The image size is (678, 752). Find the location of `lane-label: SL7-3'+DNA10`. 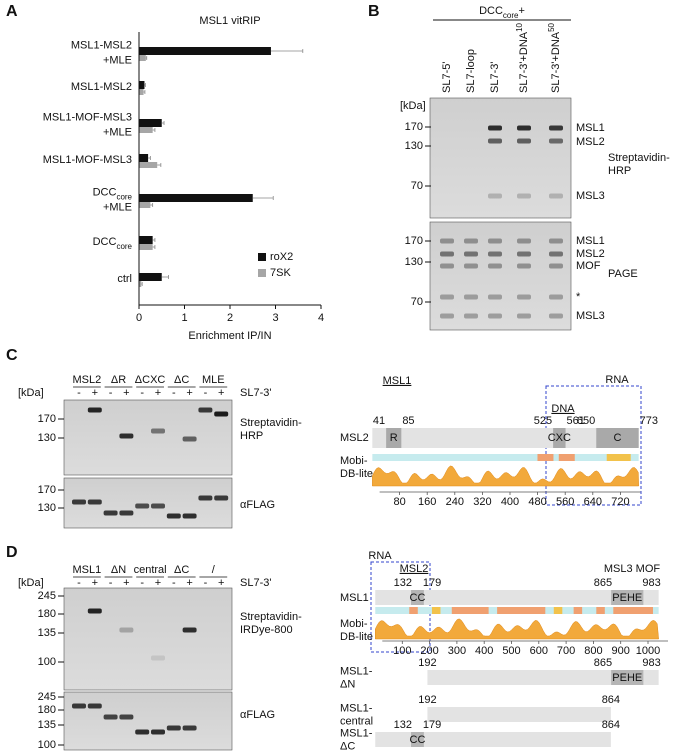

lane-label: SL7-3'+DNA10 is located at coordinates (522, 57).